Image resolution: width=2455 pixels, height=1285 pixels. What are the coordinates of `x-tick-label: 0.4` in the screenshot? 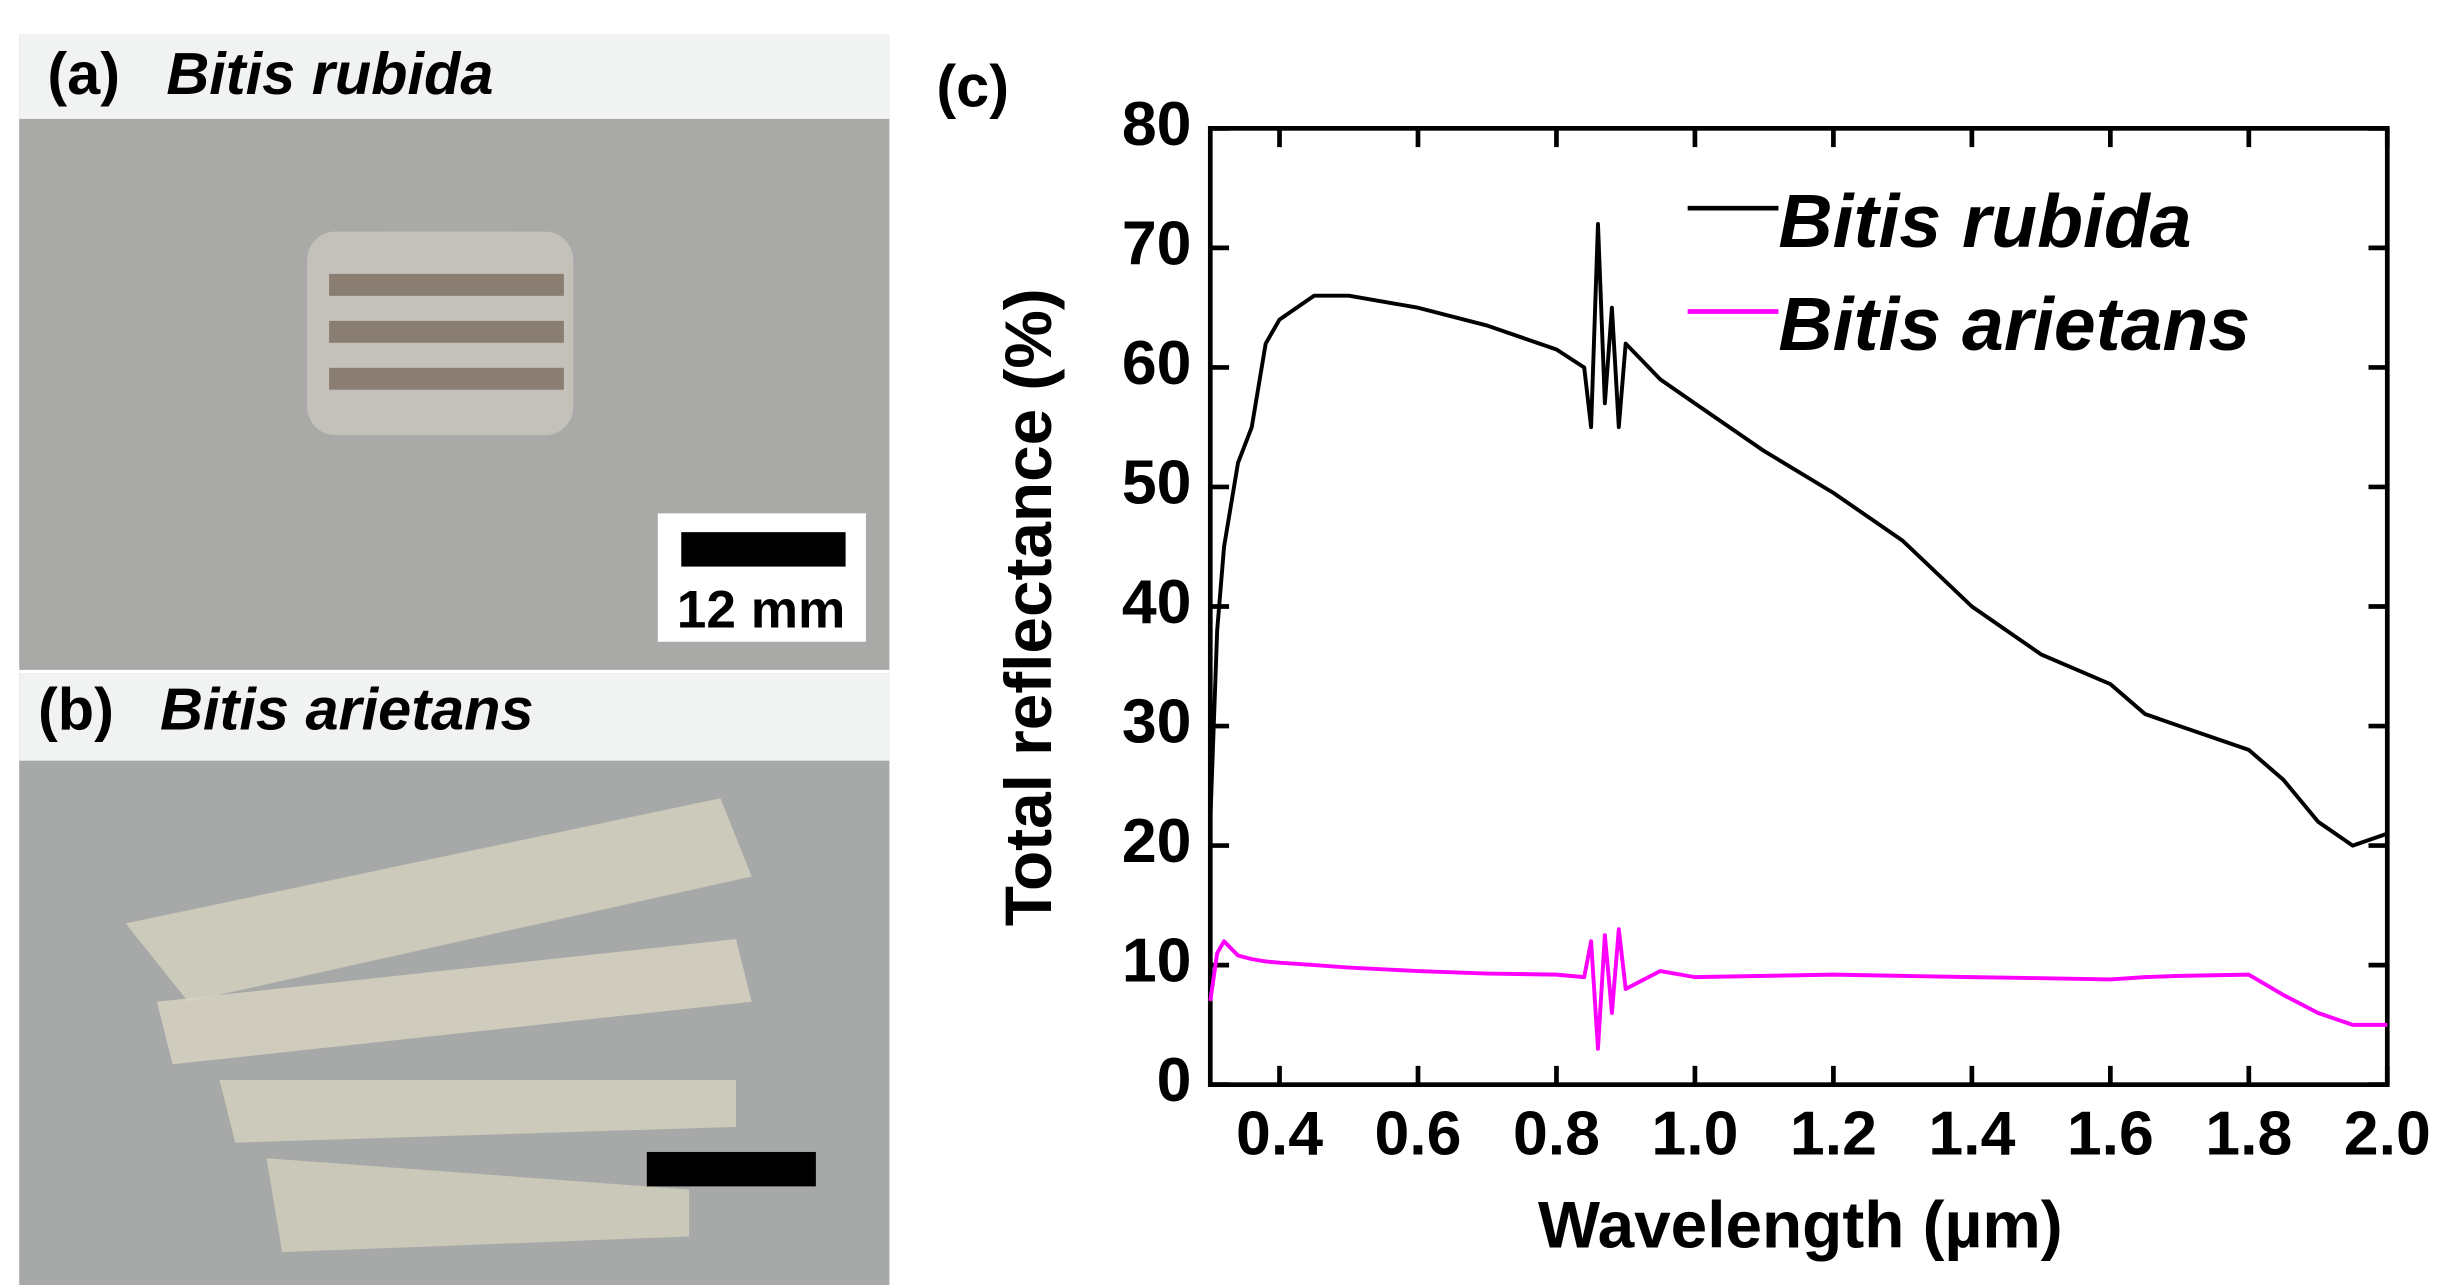 It's located at (1279, 1133).